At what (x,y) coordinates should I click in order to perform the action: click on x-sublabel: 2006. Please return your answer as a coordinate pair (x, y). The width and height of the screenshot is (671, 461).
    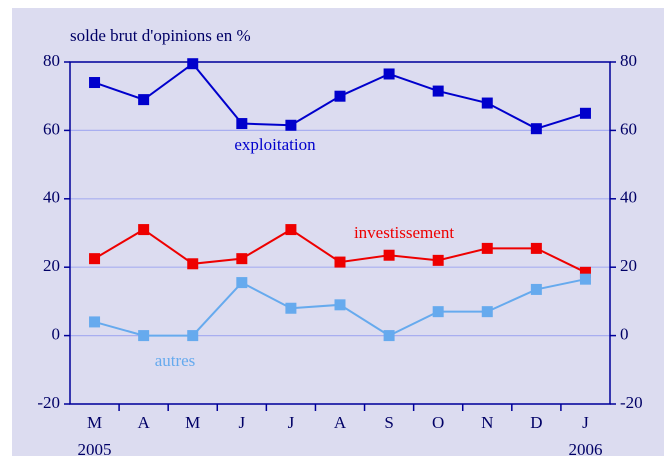
    Looking at the image, I should click on (585, 449).